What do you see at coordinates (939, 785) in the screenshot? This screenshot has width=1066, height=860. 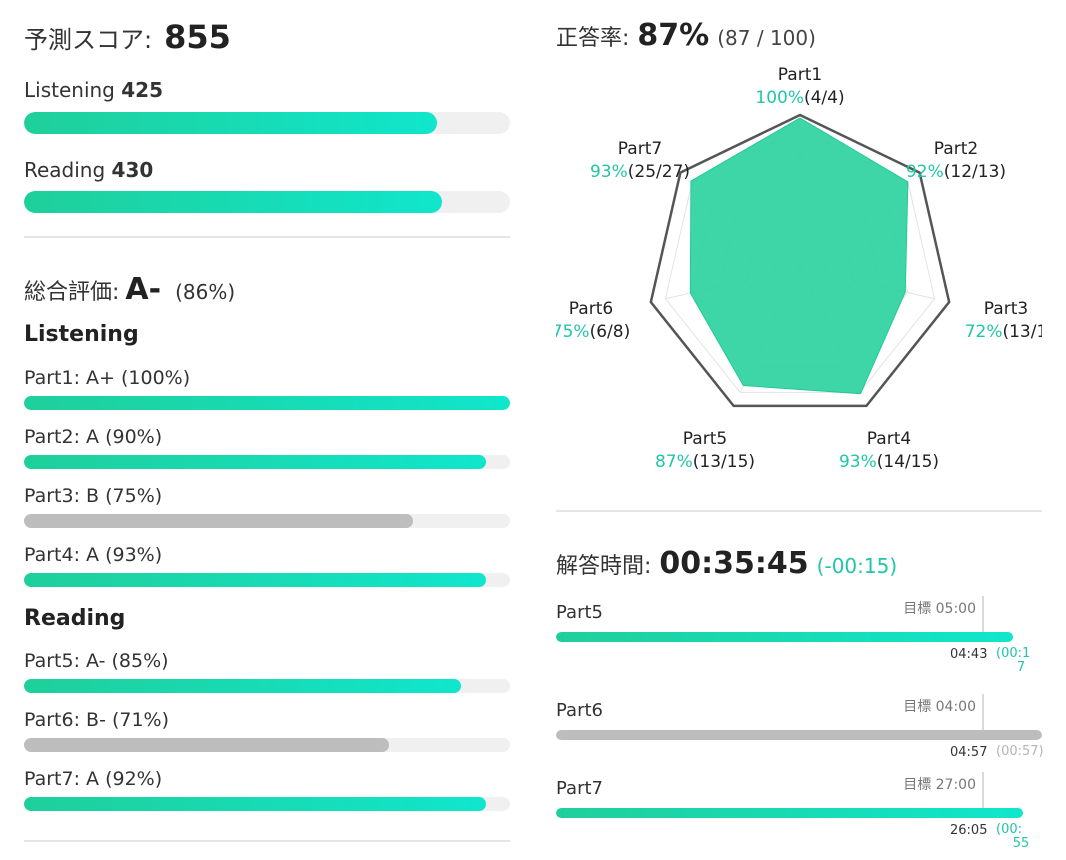 I see `time-target: 目標 27:00` at bounding box center [939, 785].